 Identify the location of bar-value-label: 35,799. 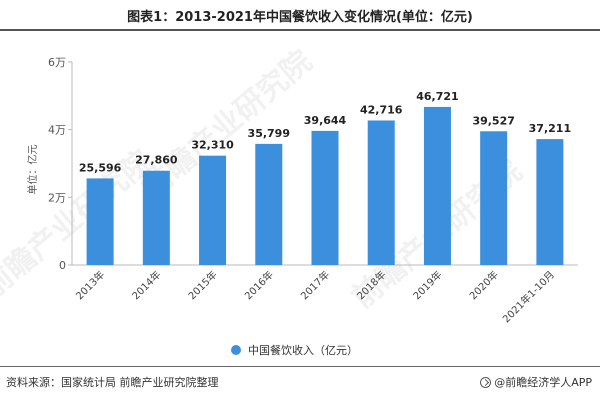
(269, 133).